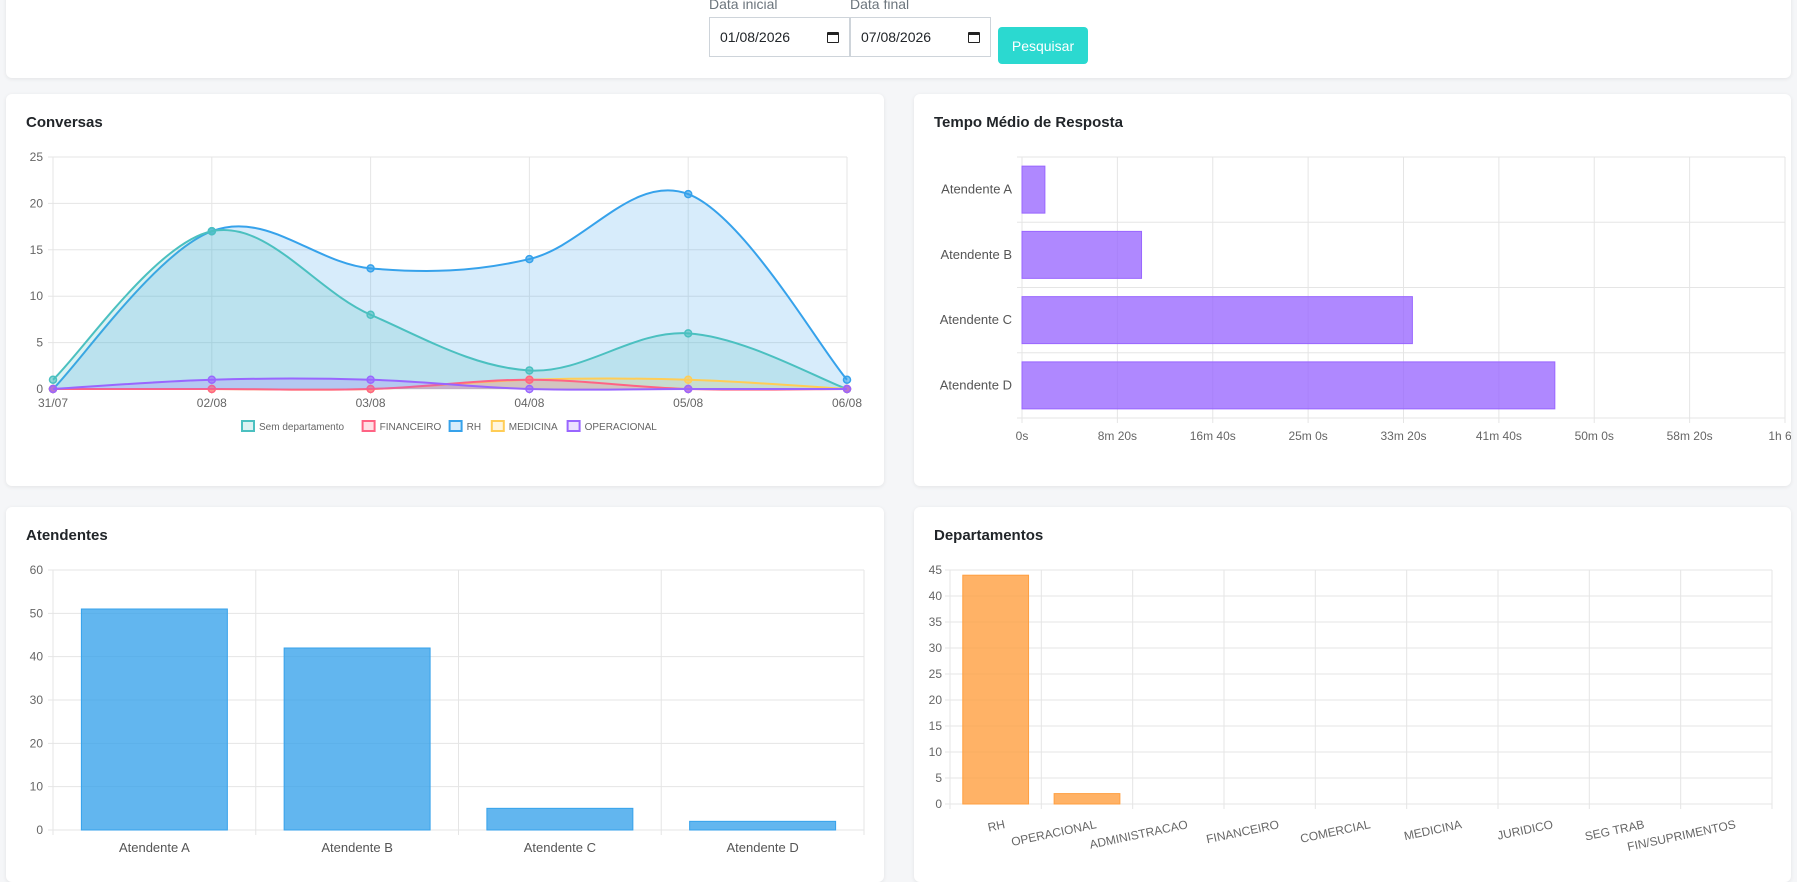 This screenshot has width=1797, height=882. Describe the element at coordinates (1499, 436) in the screenshot. I see `x-tick-label: 41m 40s` at that location.